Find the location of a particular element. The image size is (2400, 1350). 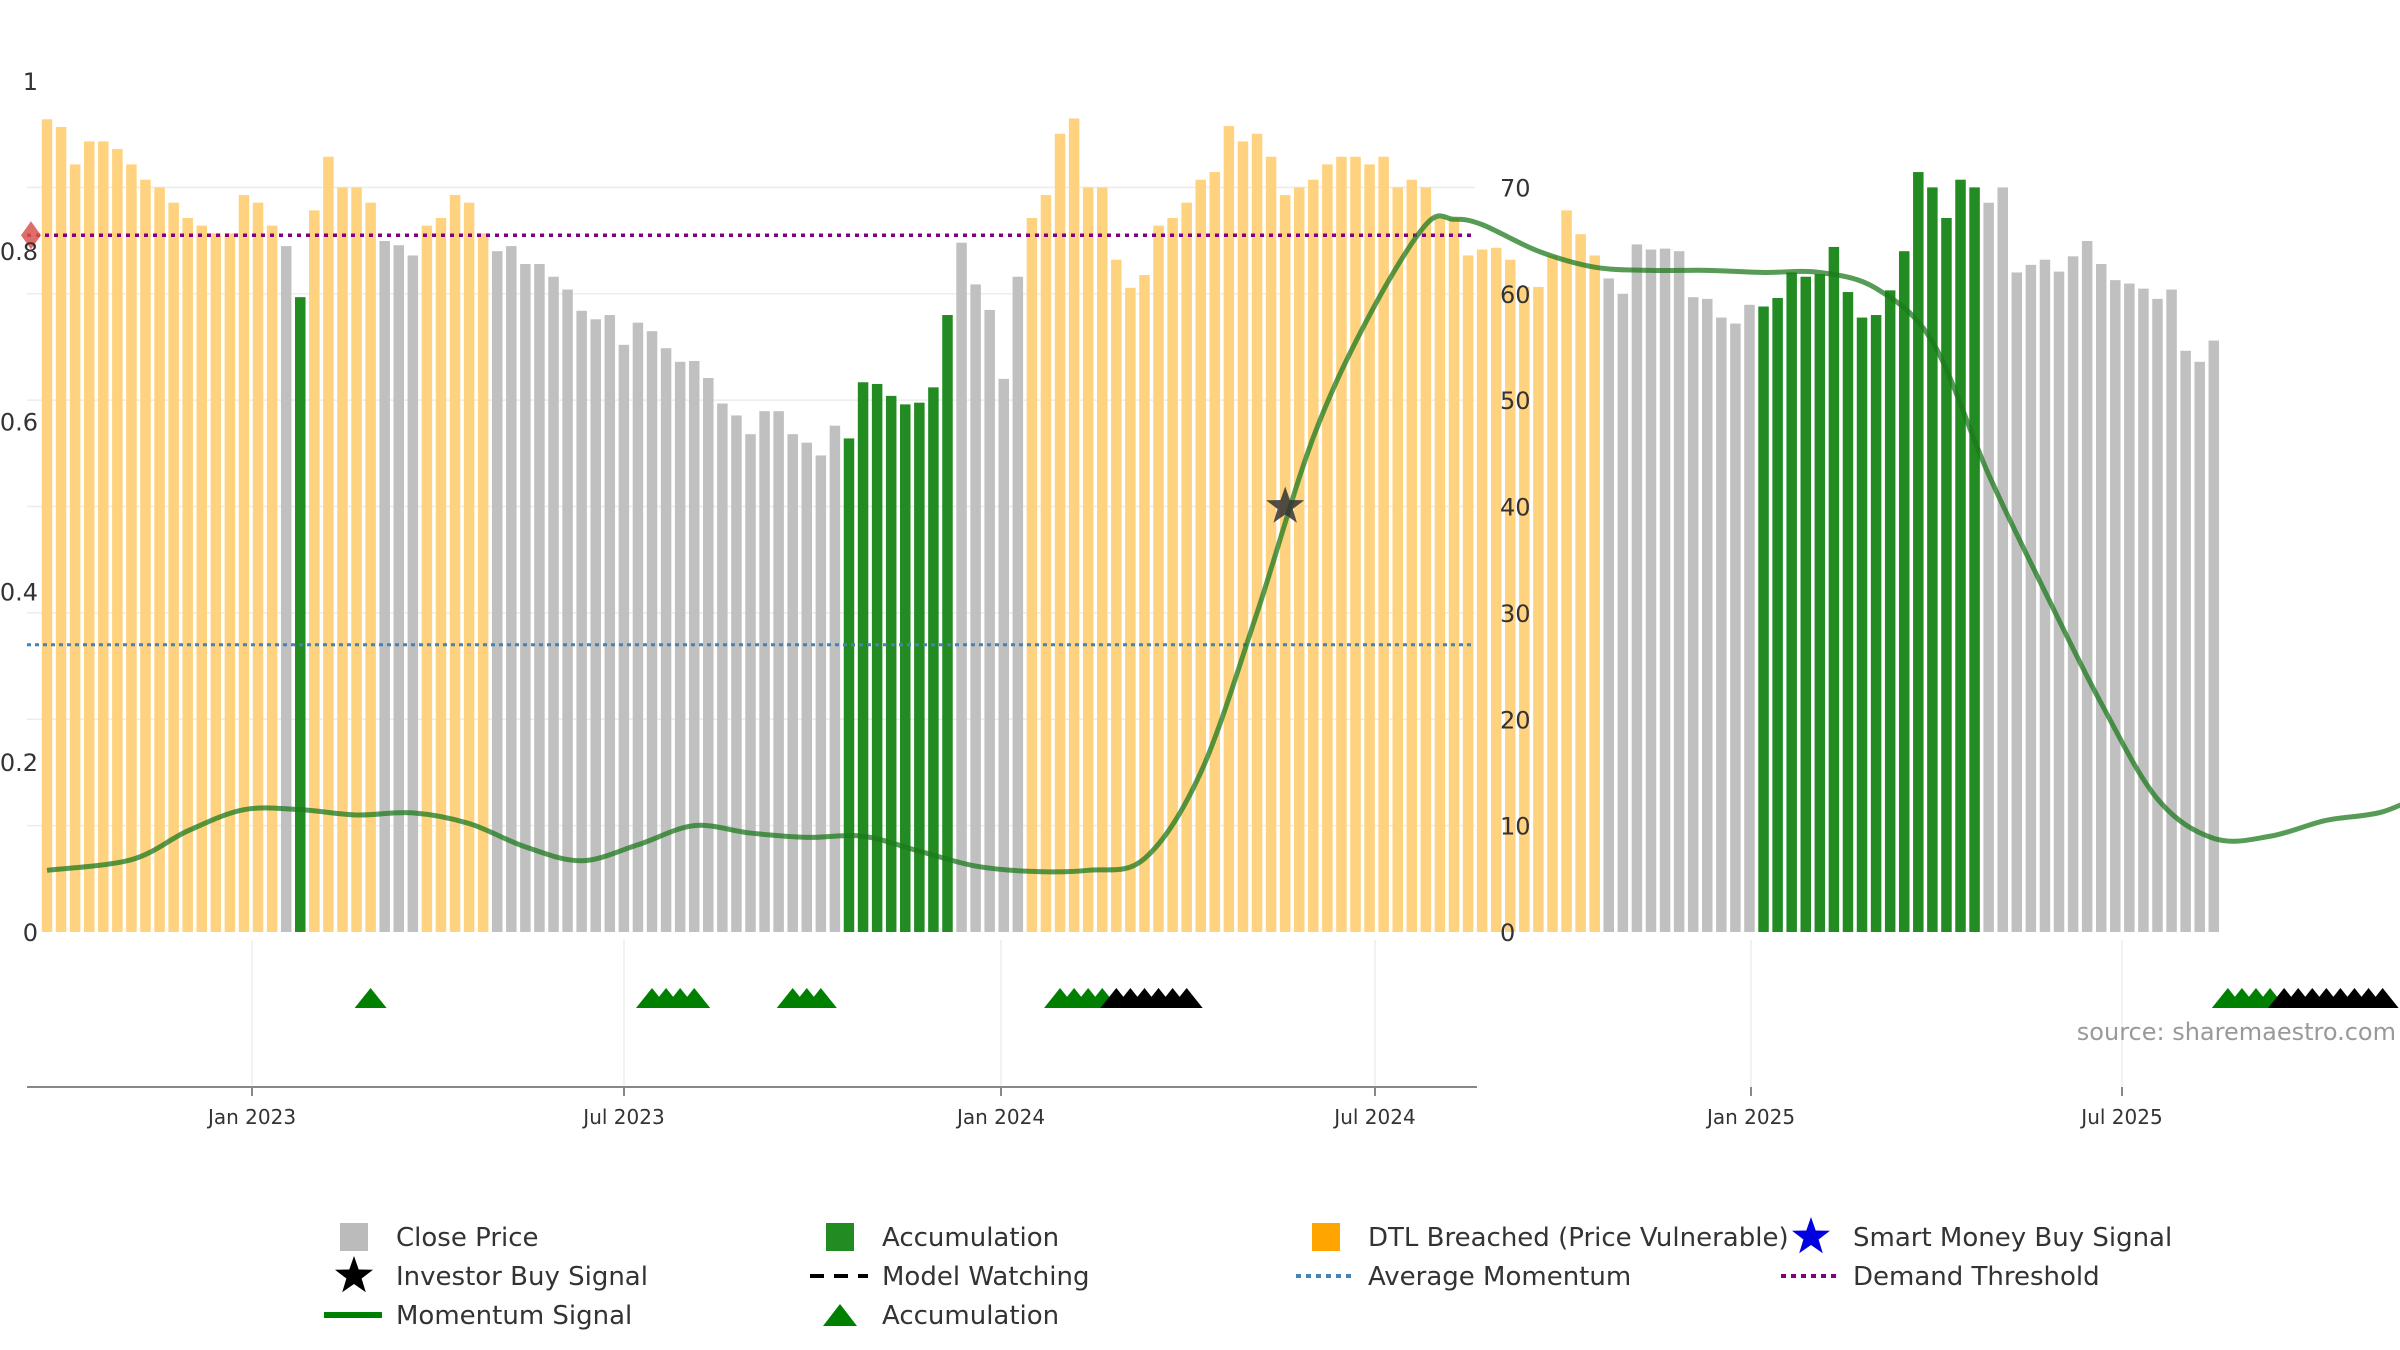

legend-item: Smart Money Buy Signal is located at coordinates (1982, 1235).